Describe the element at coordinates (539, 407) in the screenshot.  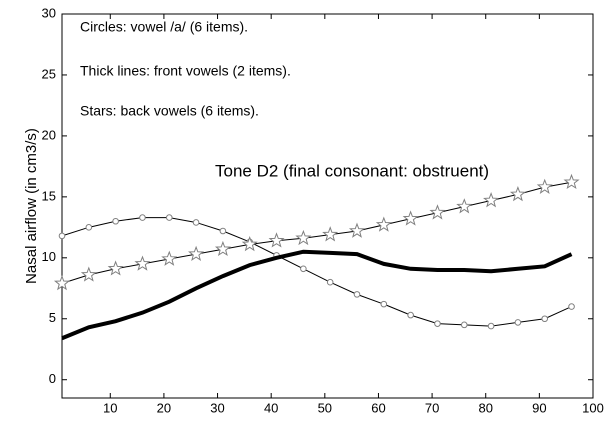
I see `x-tick-label: 90` at that location.